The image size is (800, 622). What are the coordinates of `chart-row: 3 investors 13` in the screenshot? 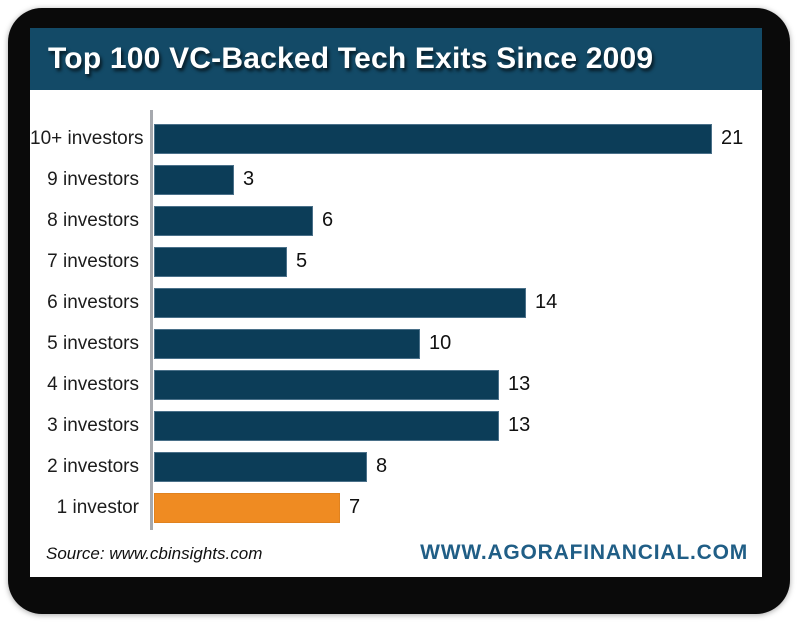 It's located at (396, 425).